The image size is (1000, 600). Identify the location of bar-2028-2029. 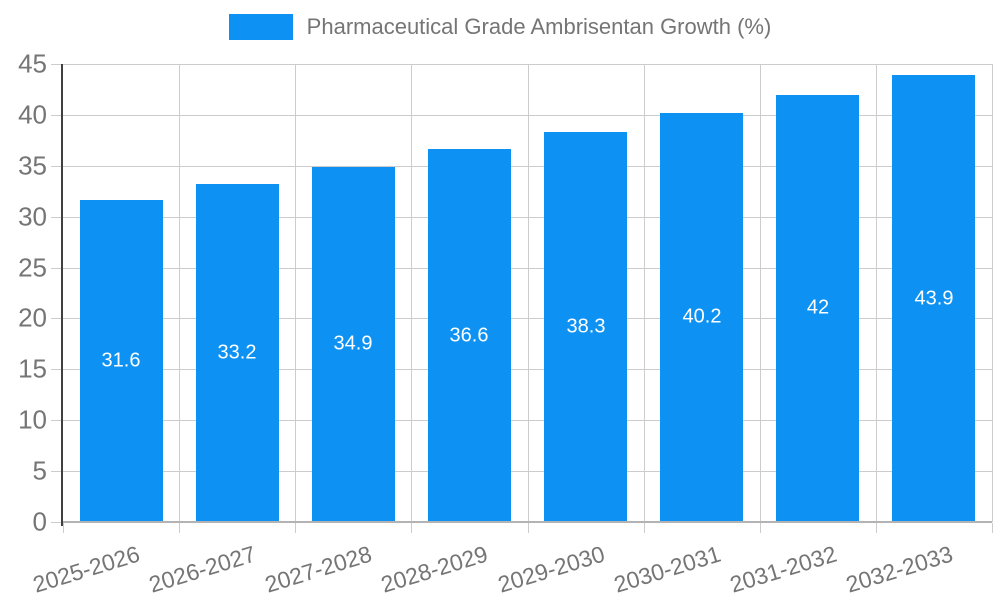
(469, 335).